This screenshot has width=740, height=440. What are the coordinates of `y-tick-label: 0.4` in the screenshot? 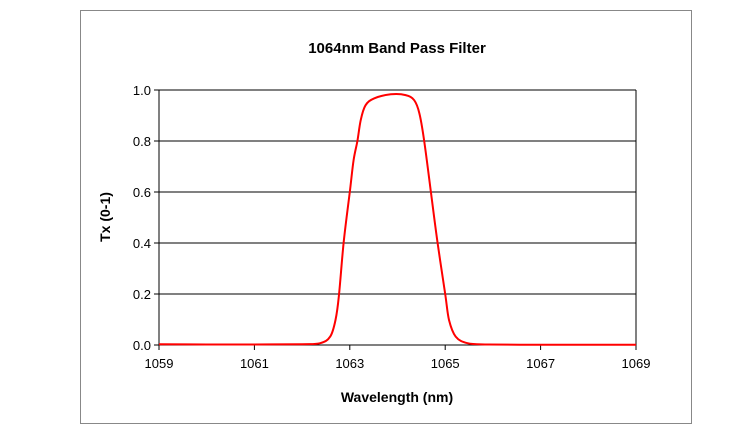 It's located at (142, 243).